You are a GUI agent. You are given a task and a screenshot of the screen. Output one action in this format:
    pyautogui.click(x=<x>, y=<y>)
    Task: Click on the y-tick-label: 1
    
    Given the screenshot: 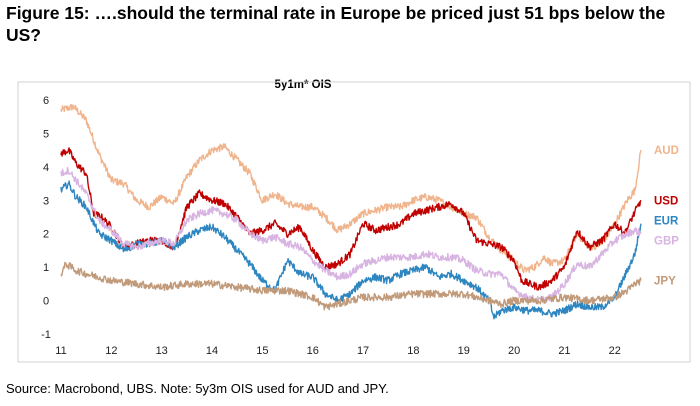 What is the action you would take?
    pyautogui.click(x=46, y=268)
    